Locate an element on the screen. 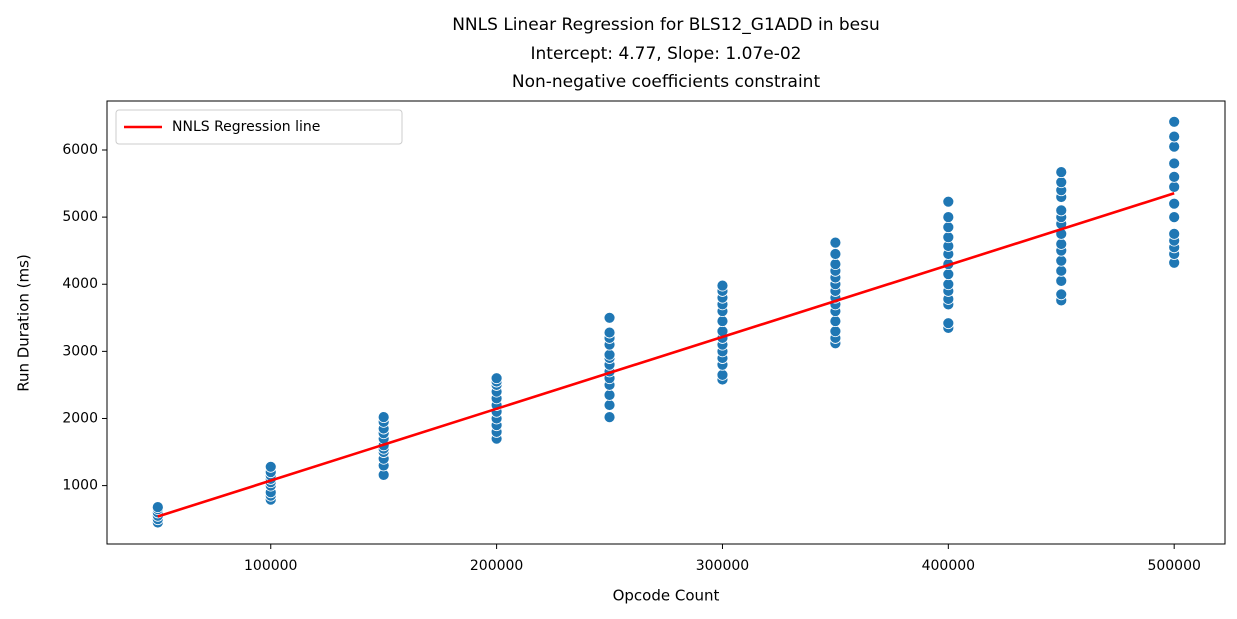  x-tick-label: 100000 is located at coordinates (270, 566).